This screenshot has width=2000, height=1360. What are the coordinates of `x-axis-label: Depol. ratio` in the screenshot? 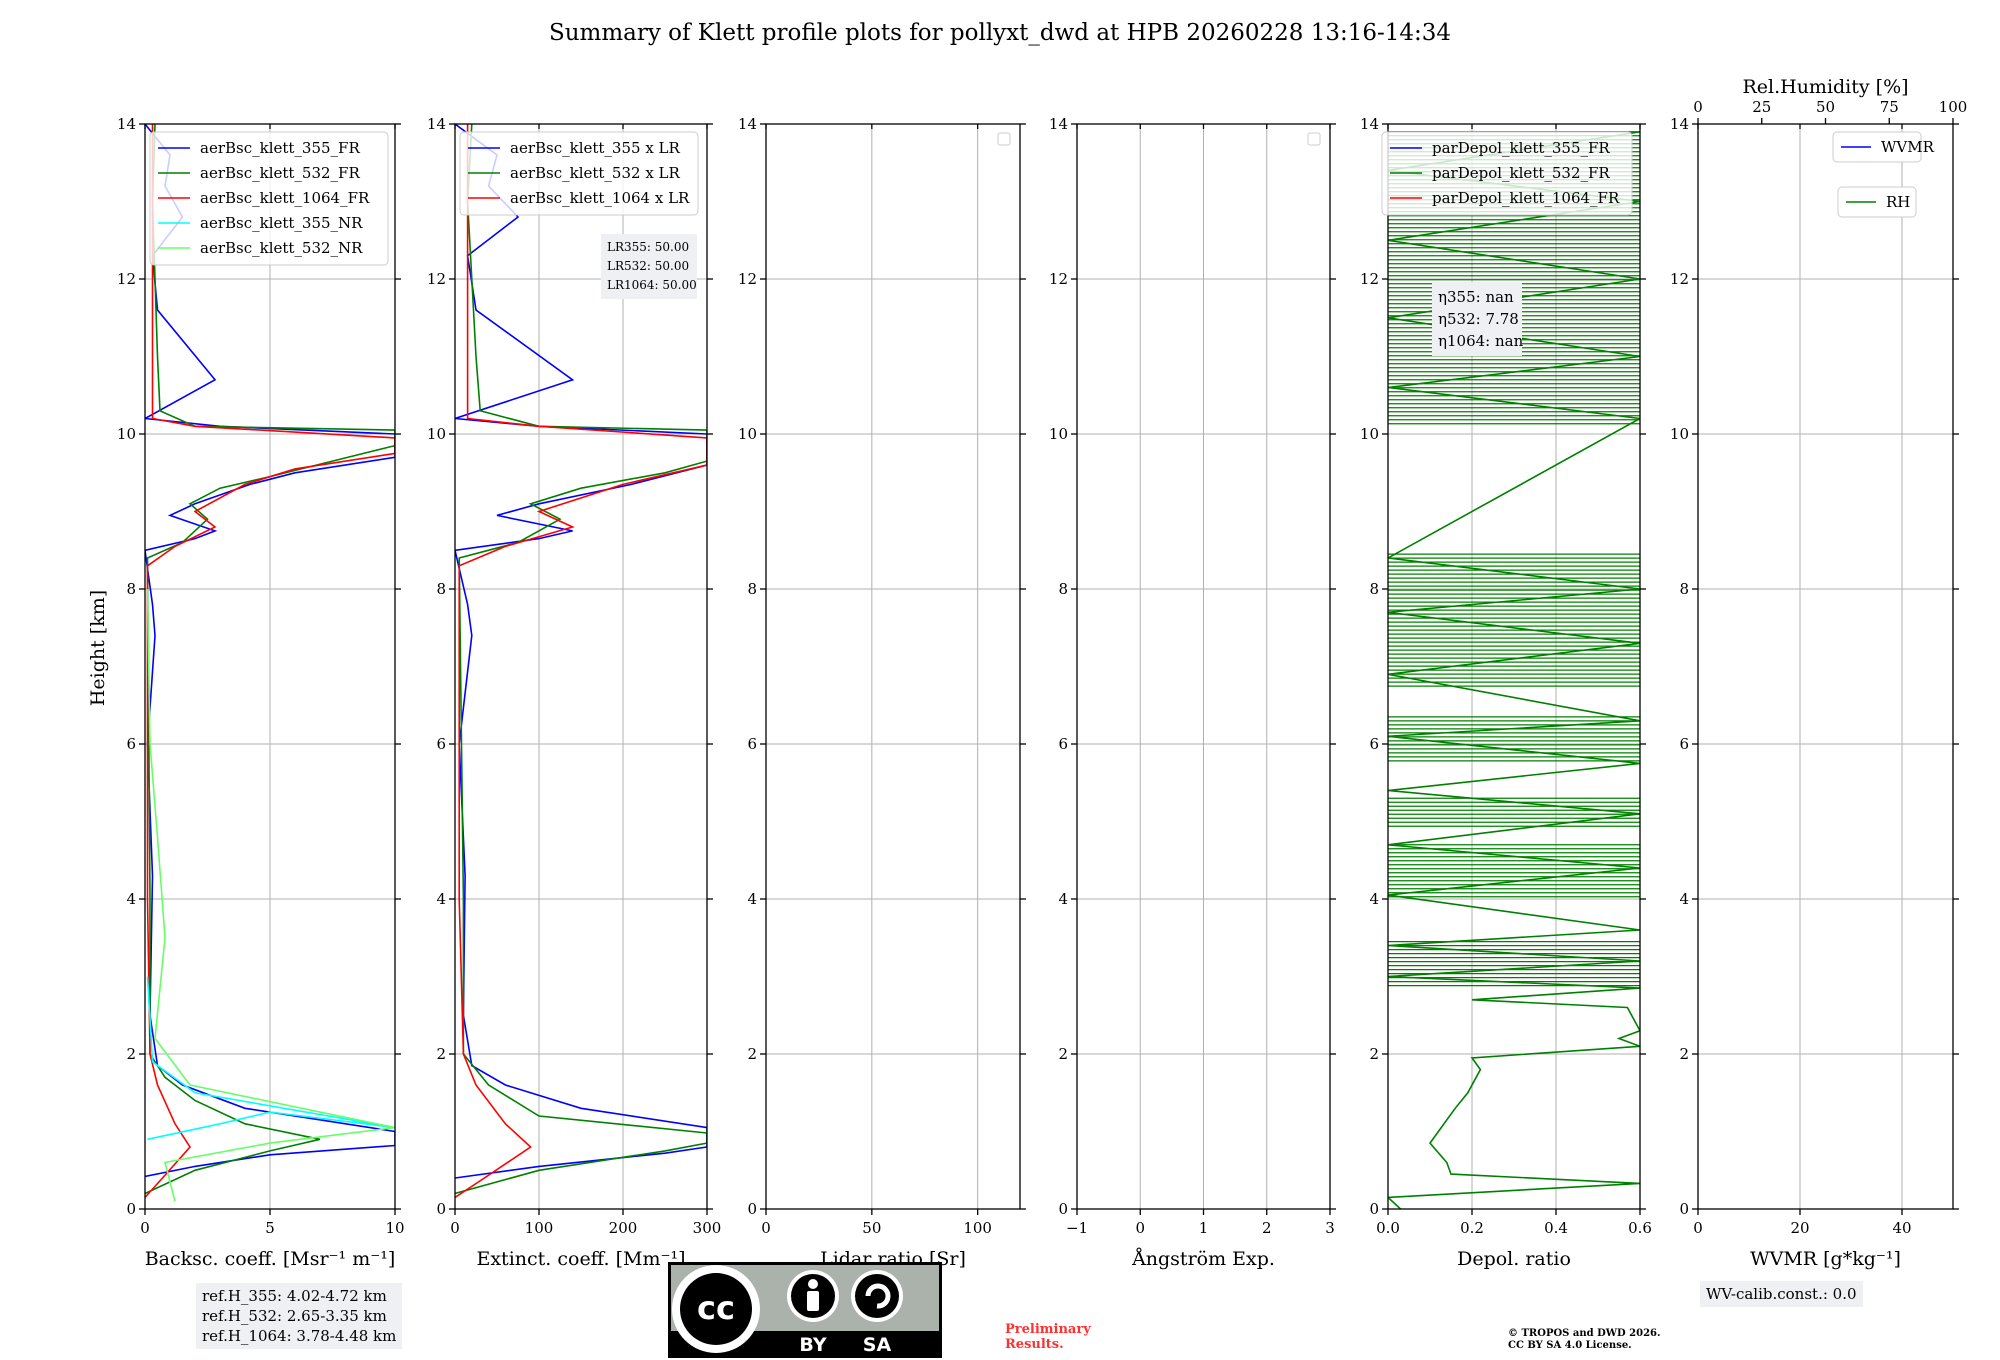 It's located at (1514, 1259).